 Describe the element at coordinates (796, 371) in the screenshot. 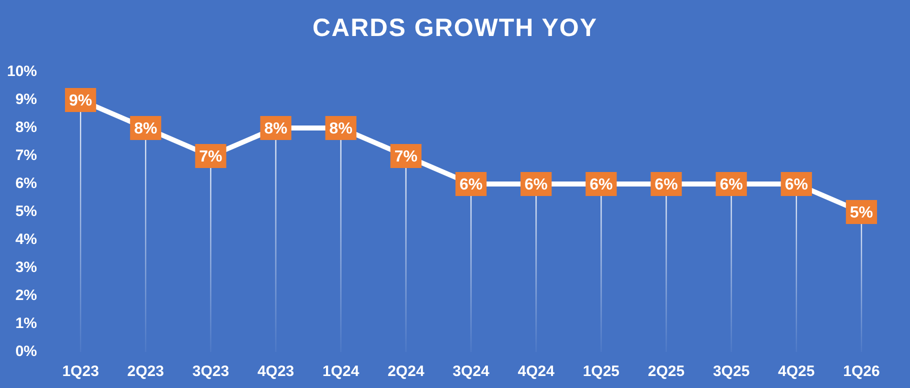

I see `x-tick-label: 4Q25` at that location.